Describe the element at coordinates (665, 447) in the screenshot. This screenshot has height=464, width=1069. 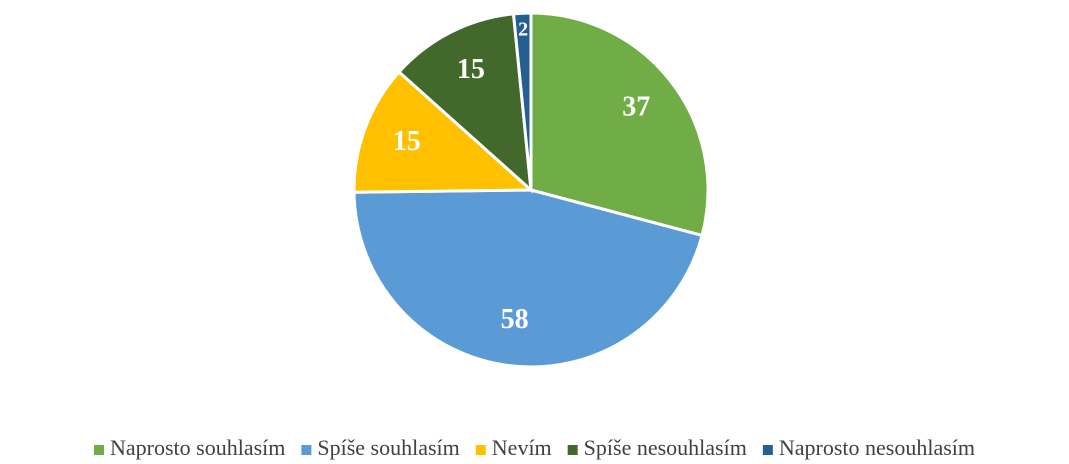
I see `legend-label: Spíše nesouhlasím` at that location.